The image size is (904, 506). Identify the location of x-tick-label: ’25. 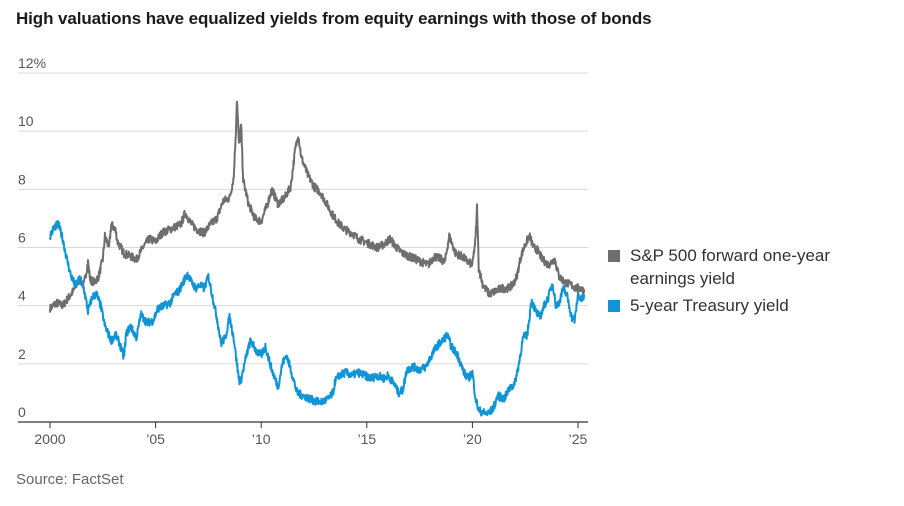
(578, 439).